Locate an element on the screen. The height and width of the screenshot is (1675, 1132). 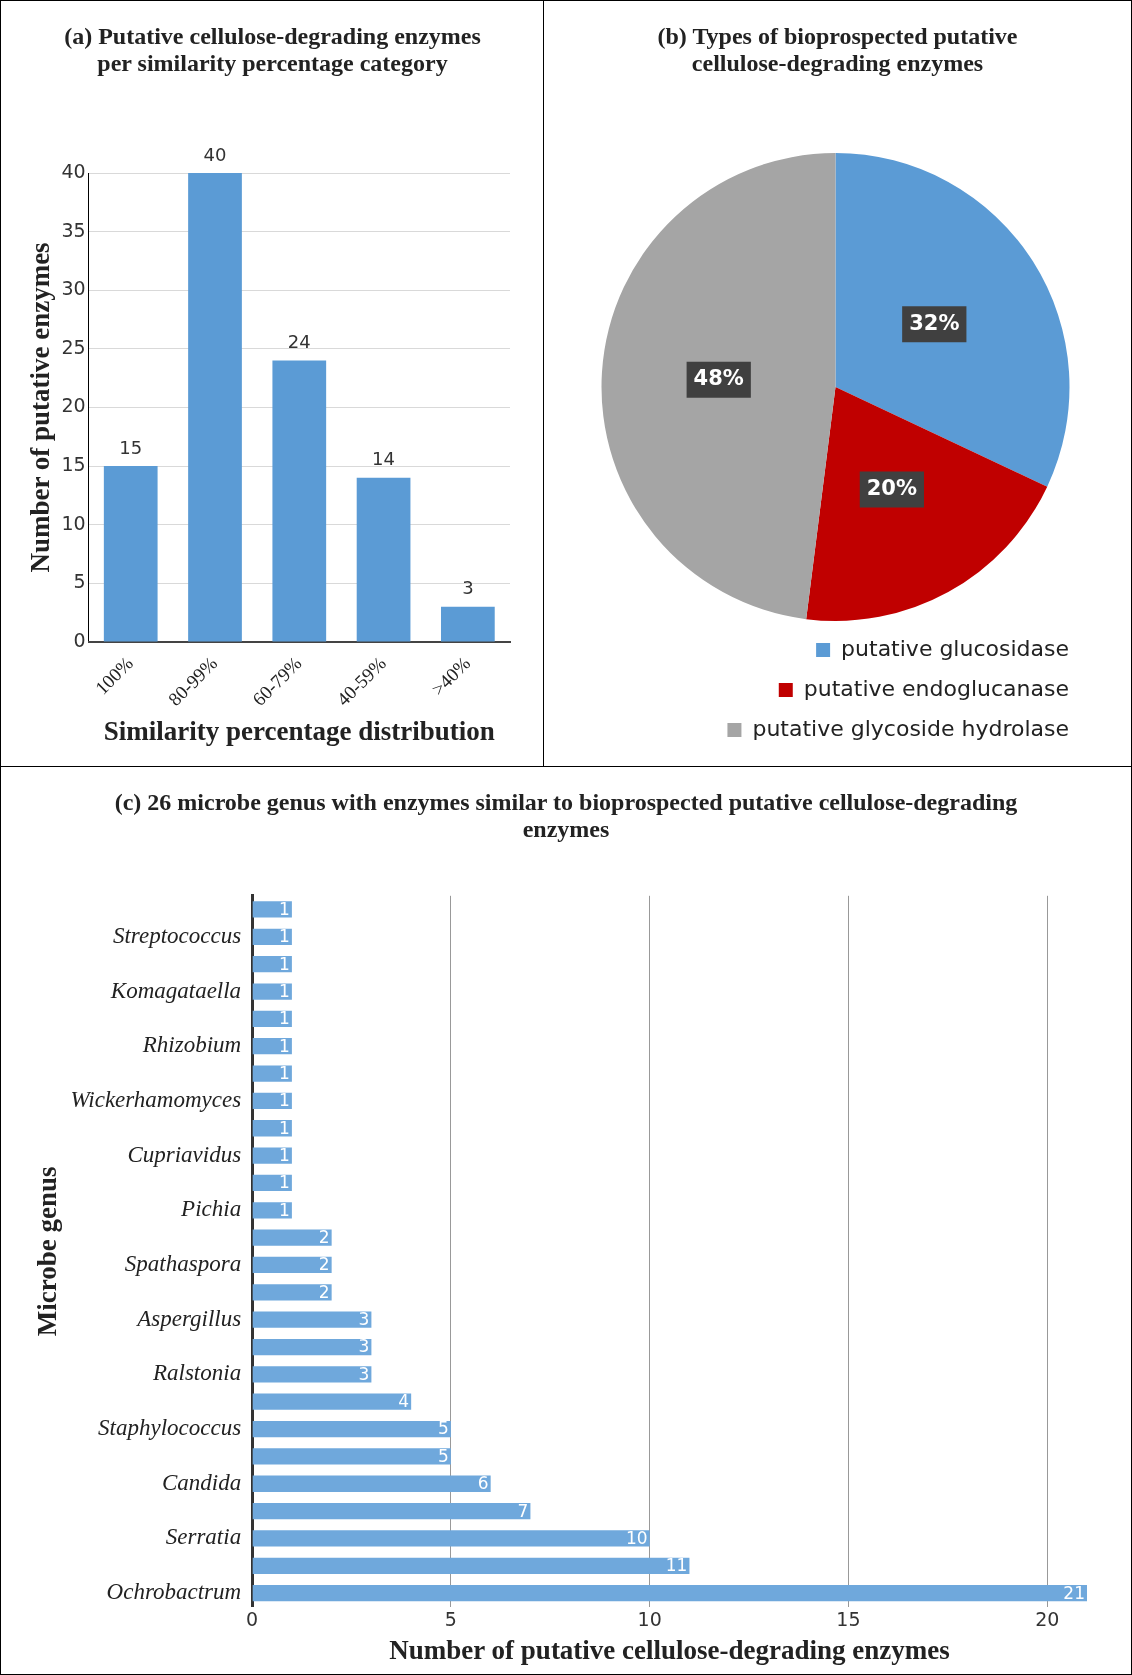
x-axis-title: Number of putative cellulose-degrading enzymes is located at coordinates (669, 1649).